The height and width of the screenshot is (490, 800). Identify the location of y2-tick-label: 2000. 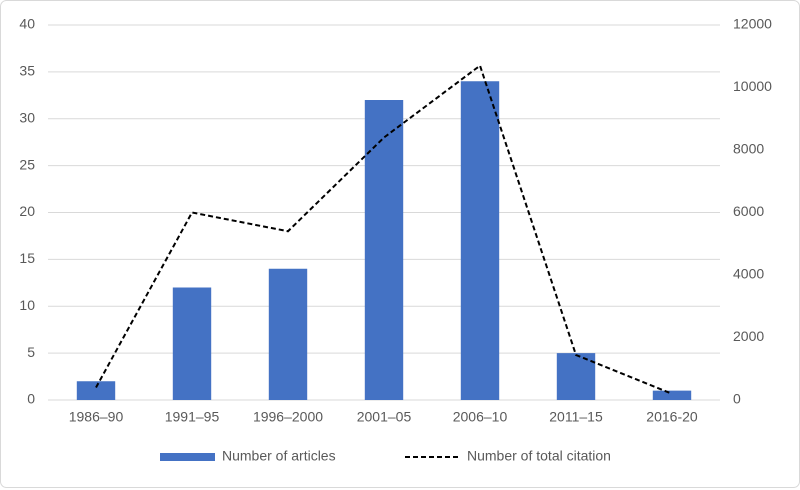
(748, 336).